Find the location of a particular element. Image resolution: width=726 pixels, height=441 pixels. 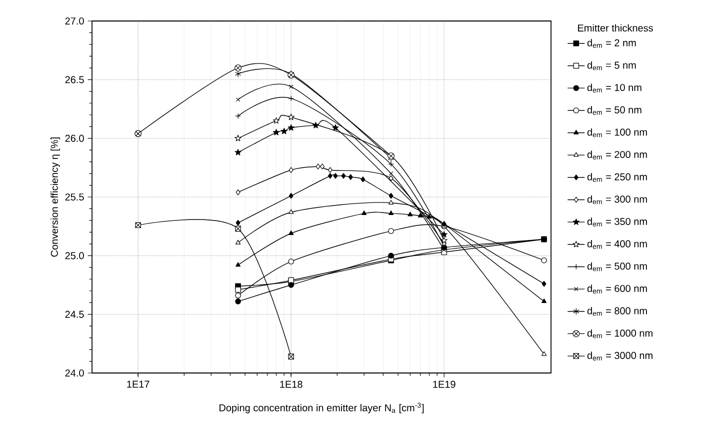

legend-label: d$_{em}$ = 1000 nm is located at coordinates (619, 333).